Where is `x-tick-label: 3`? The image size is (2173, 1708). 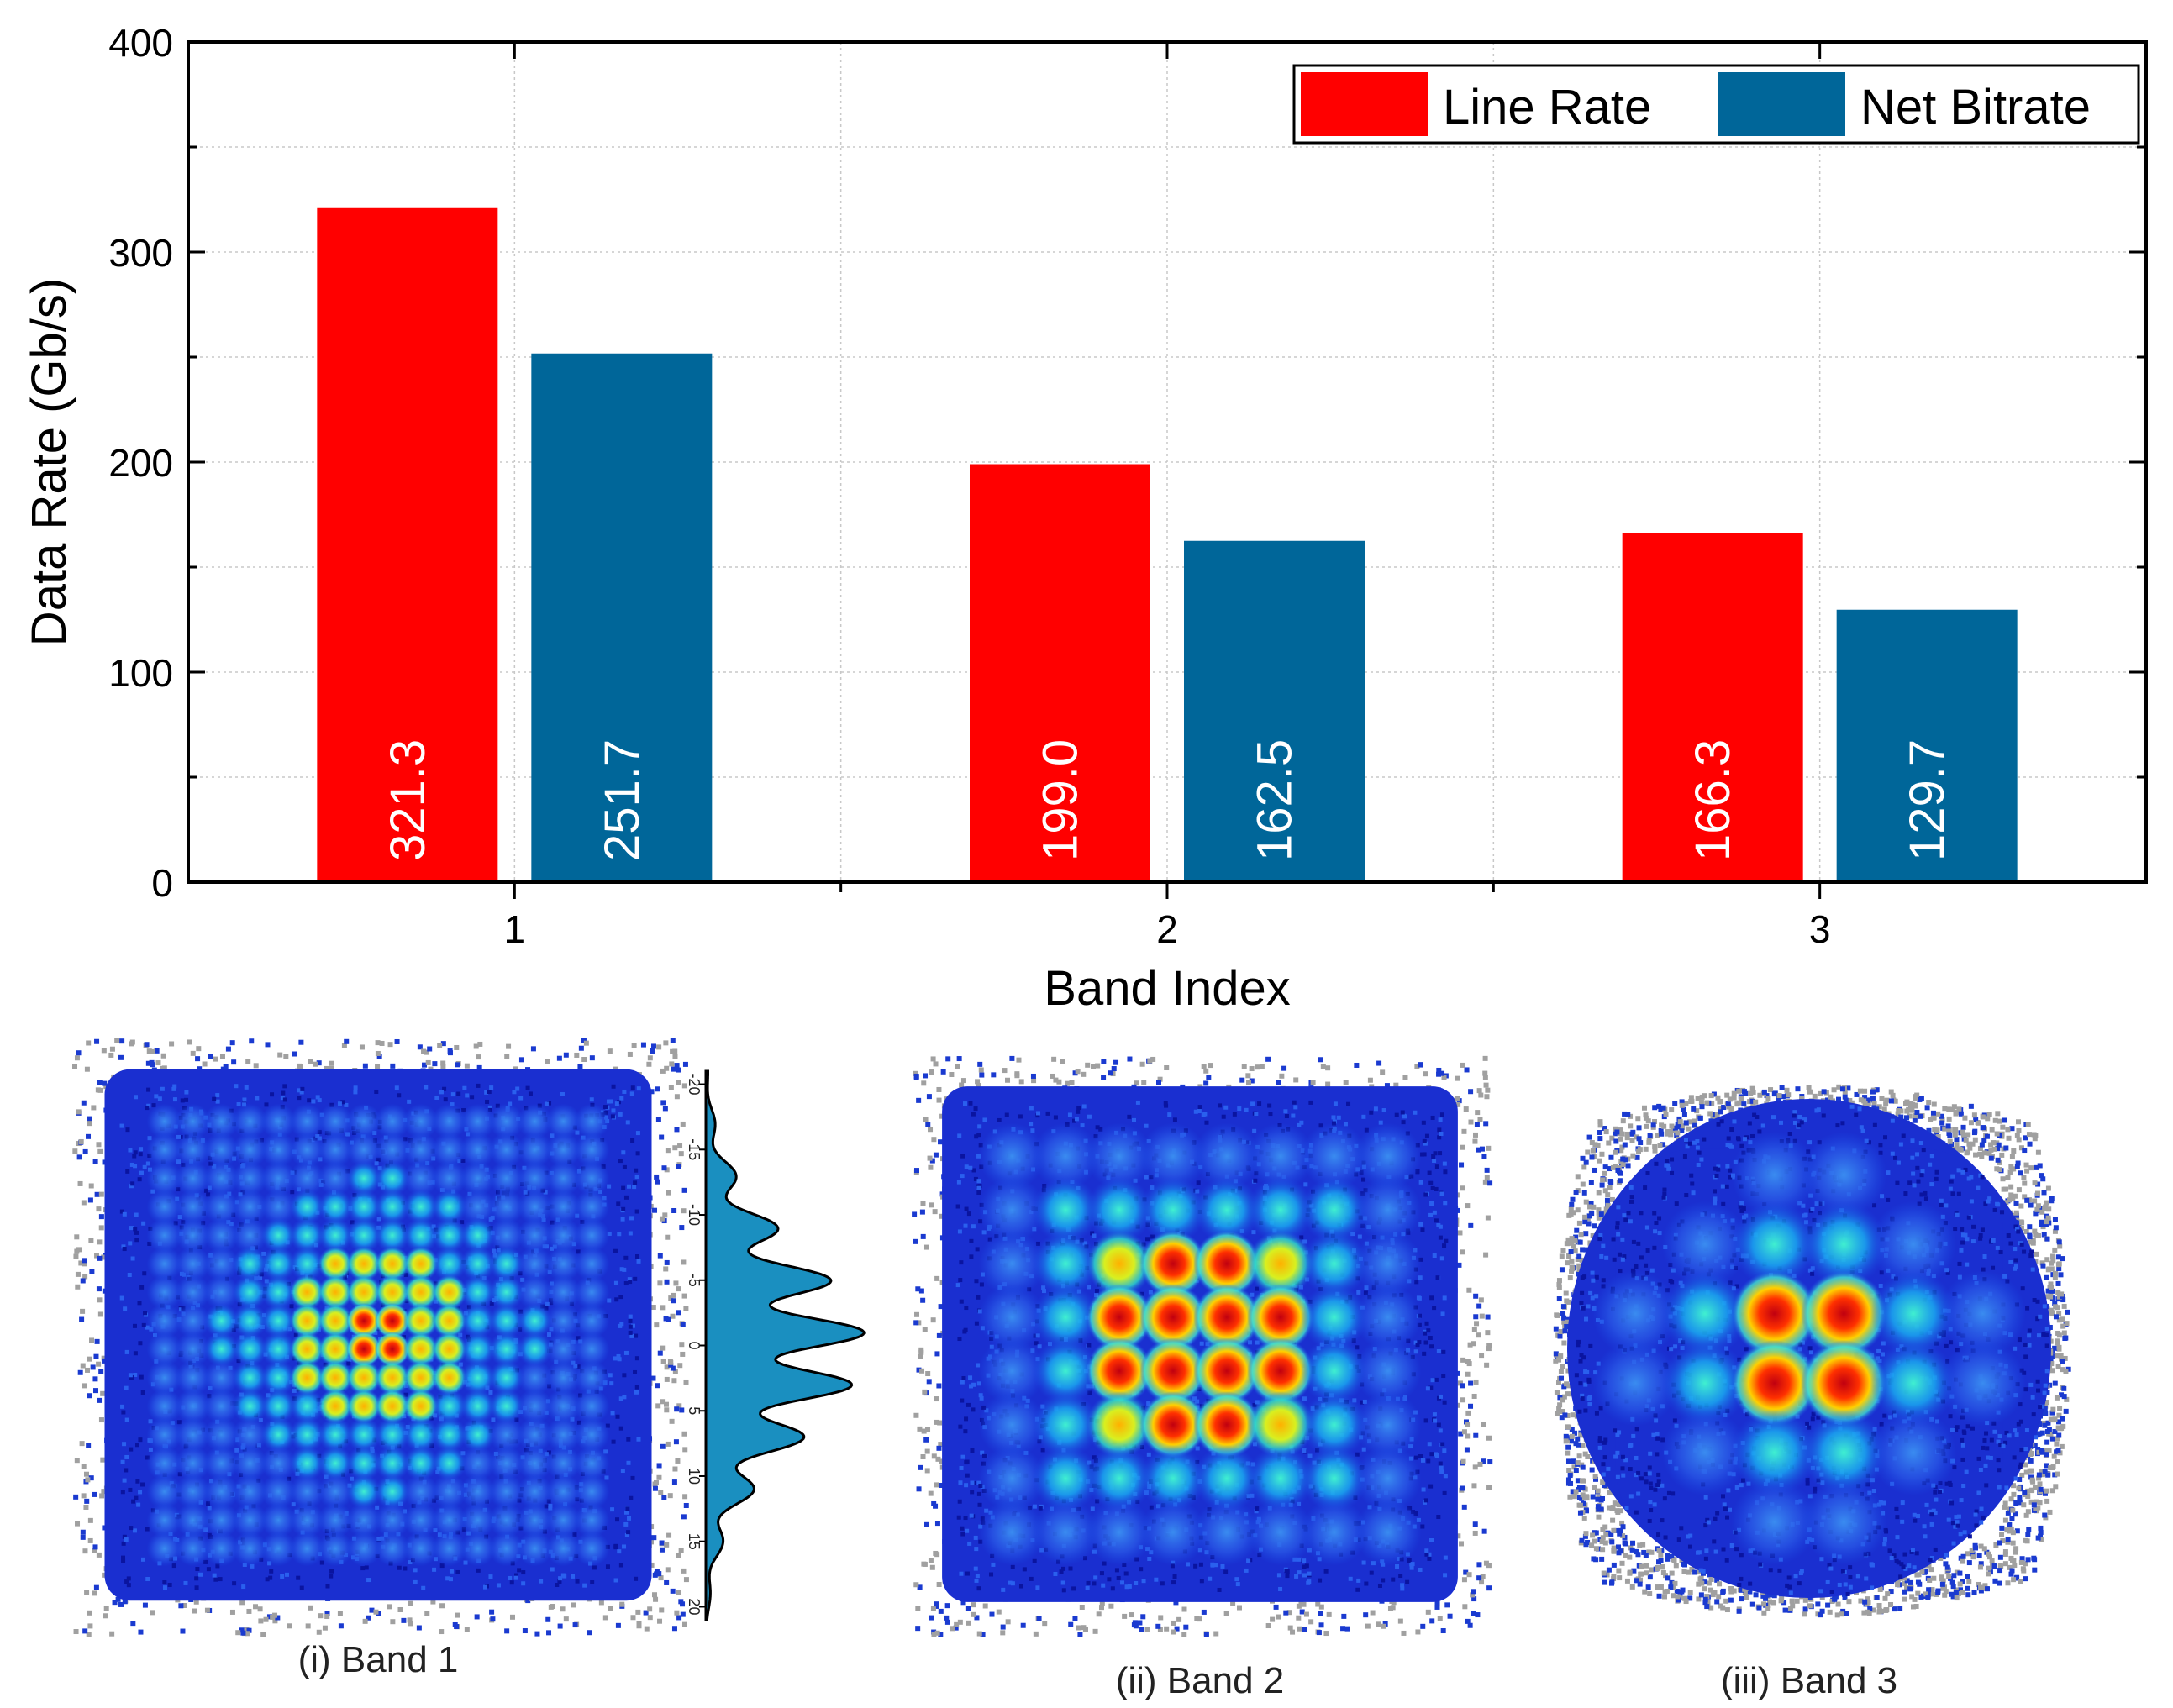
x-tick-label: 3 is located at coordinates (1820, 929).